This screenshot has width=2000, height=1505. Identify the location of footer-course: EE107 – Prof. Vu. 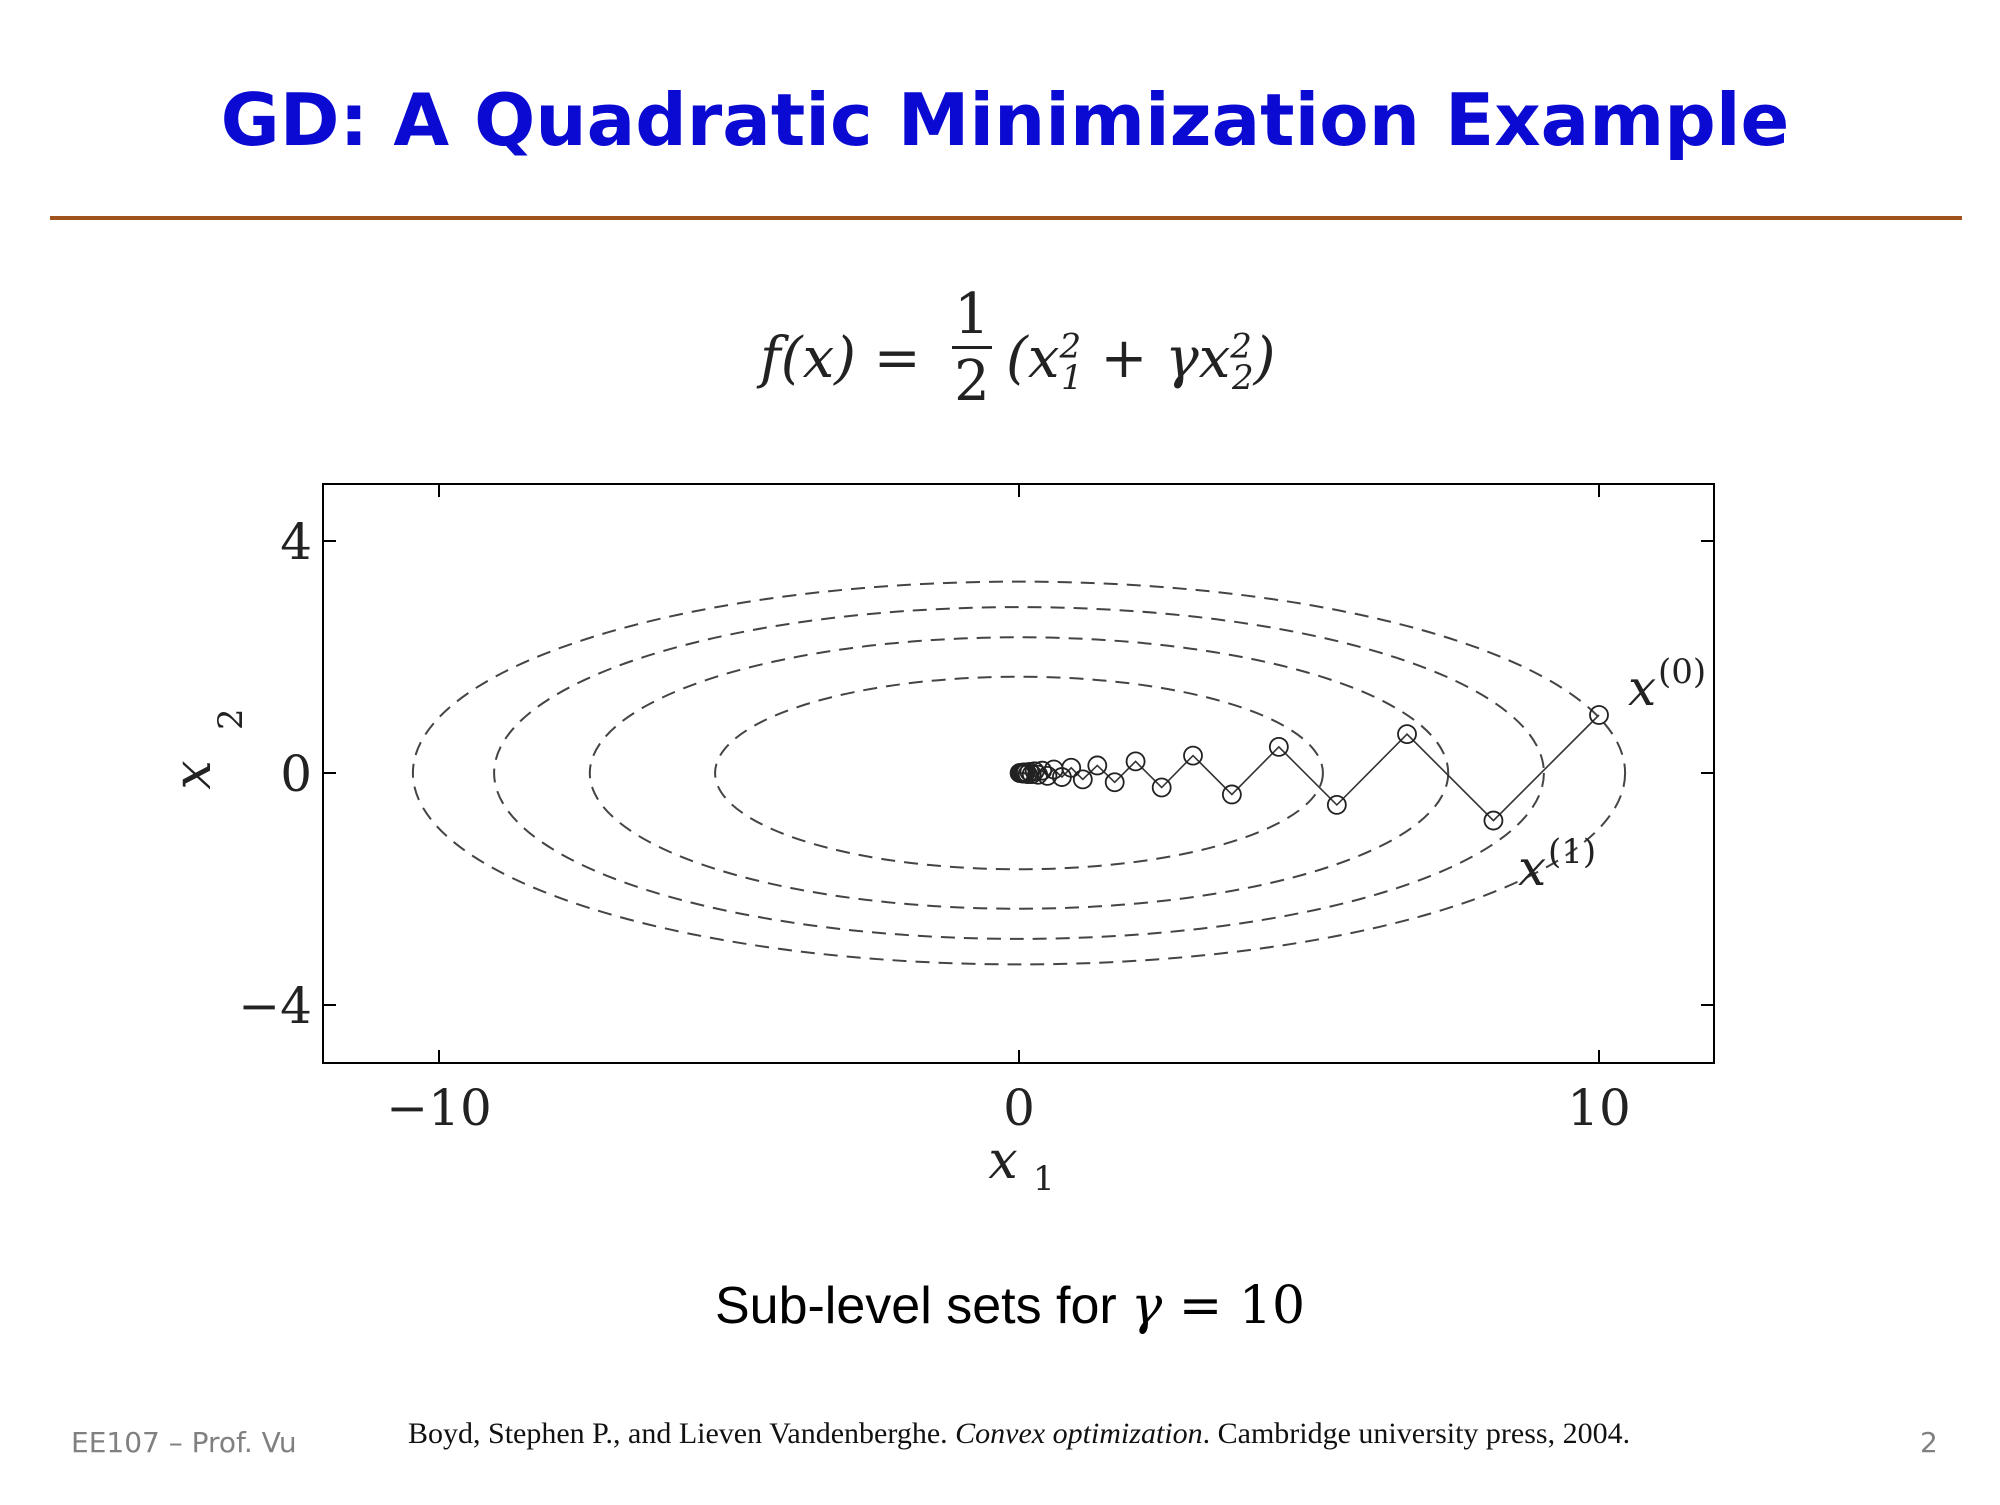
(184, 1442).